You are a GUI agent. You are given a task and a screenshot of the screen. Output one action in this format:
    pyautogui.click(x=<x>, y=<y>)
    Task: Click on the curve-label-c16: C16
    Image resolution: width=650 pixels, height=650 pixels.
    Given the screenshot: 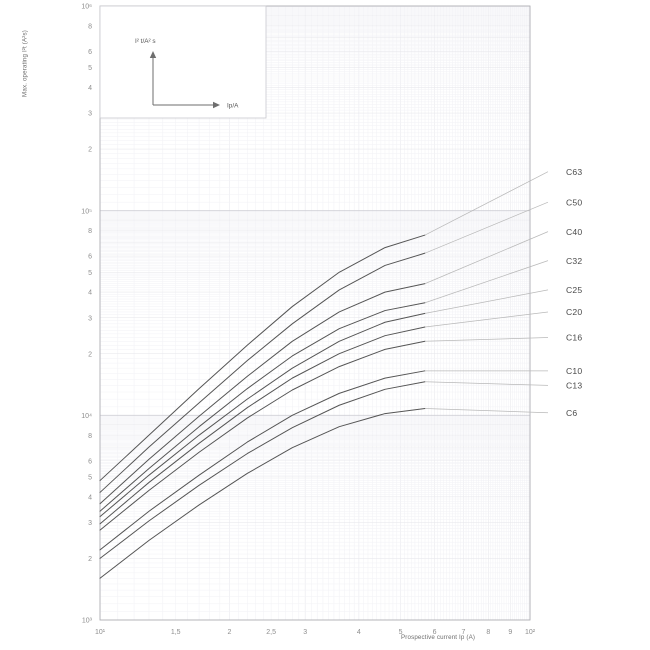 What is the action you would take?
    pyautogui.click(x=574, y=338)
    